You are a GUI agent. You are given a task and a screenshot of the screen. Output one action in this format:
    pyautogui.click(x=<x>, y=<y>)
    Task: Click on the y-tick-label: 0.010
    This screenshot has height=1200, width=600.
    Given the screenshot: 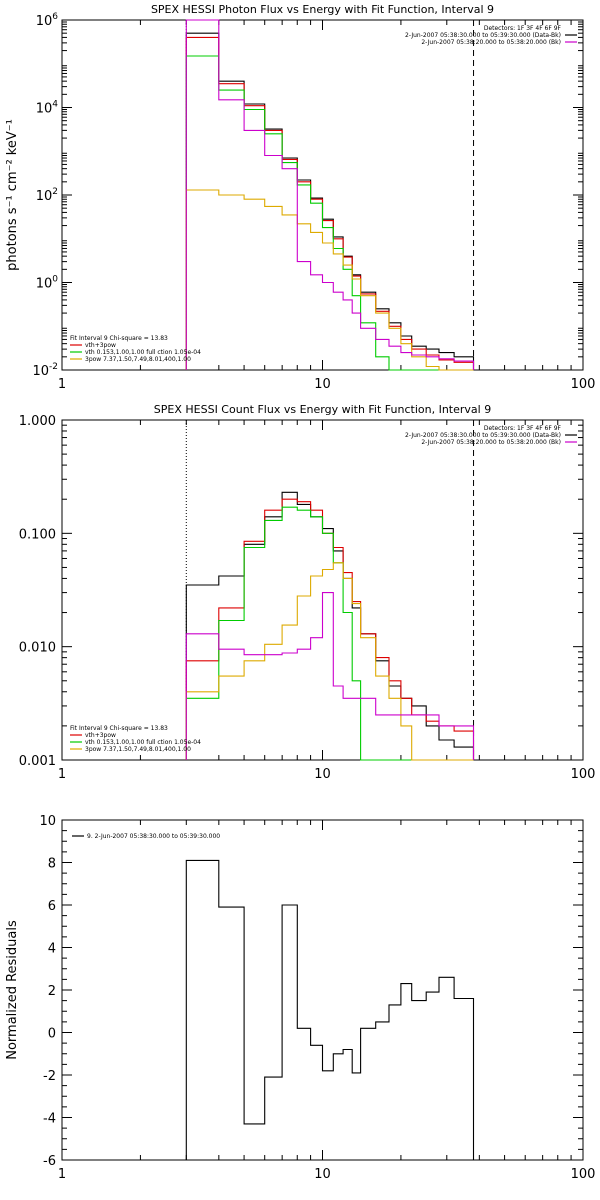 What is the action you would take?
    pyautogui.click(x=37, y=648)
    